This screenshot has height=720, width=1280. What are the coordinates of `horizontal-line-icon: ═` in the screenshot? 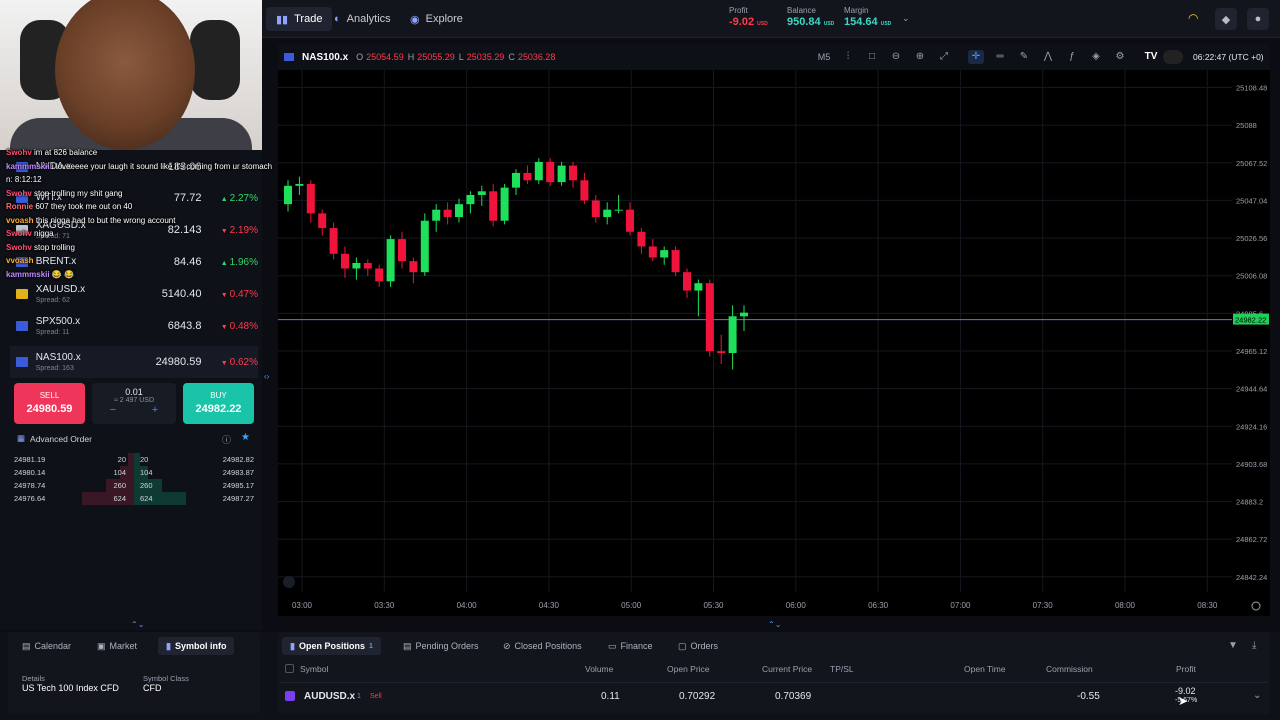 It's located at (1000, 56).